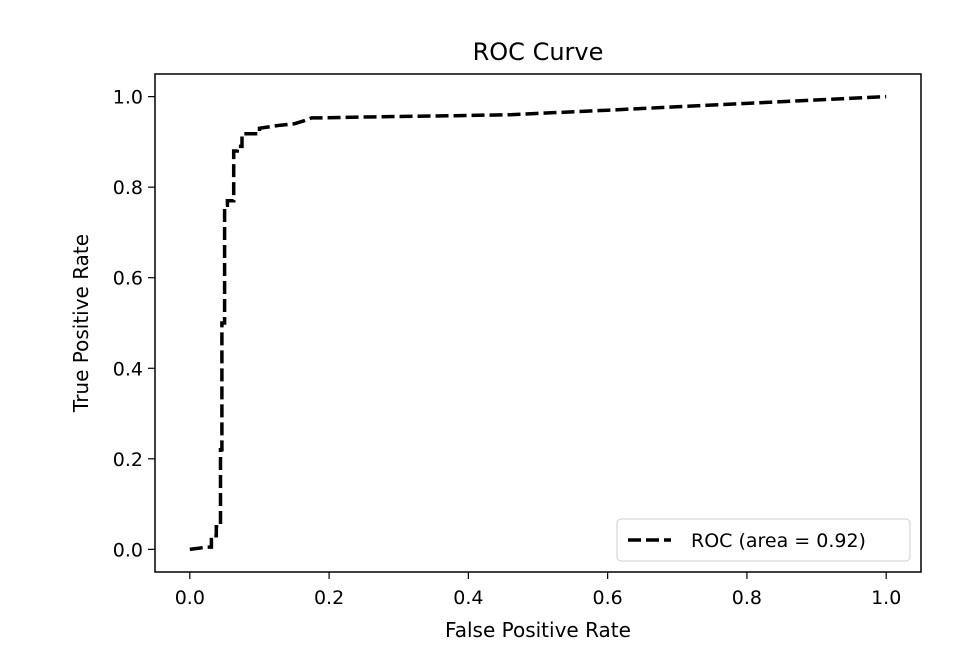 The height and width of the screenshot is (663, 975). What do you see at coordinates (128, 279) in the screenshot?
I see `y-tick-label: 0.6` at bounding box center [128, 279].